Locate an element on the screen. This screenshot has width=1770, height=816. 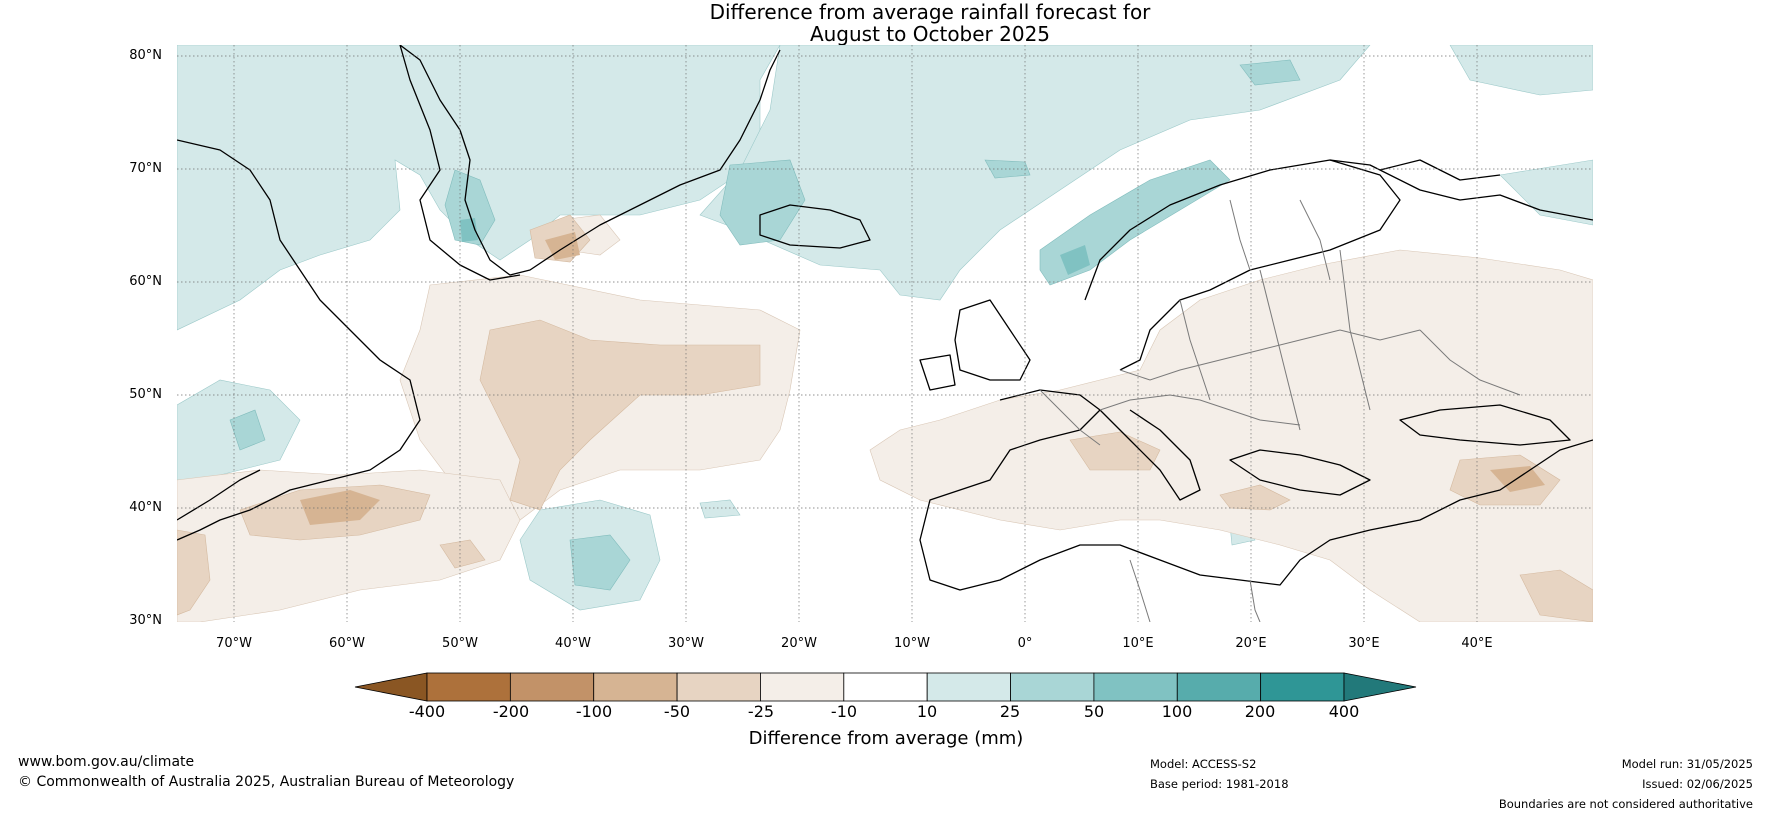
colorbar-tick-label: -50 is located at coordinates (677, 711).